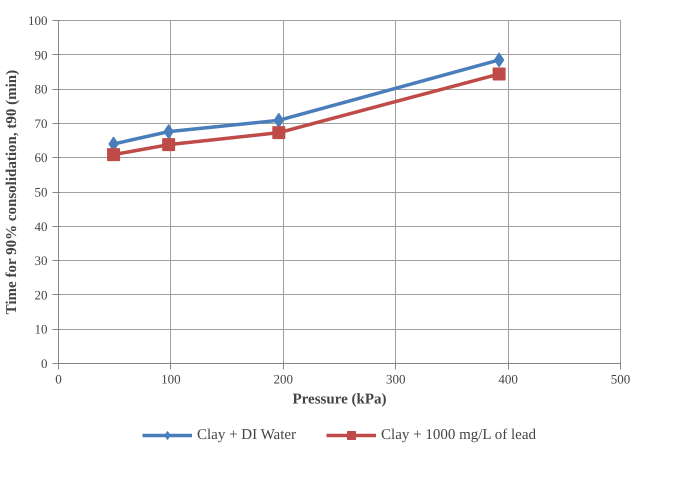 Image resolution: width=684 pixels, height=483 pixels. I want to click on y-axis-title: Time for 90% consolidation, t90 (min), so click(12, 192).